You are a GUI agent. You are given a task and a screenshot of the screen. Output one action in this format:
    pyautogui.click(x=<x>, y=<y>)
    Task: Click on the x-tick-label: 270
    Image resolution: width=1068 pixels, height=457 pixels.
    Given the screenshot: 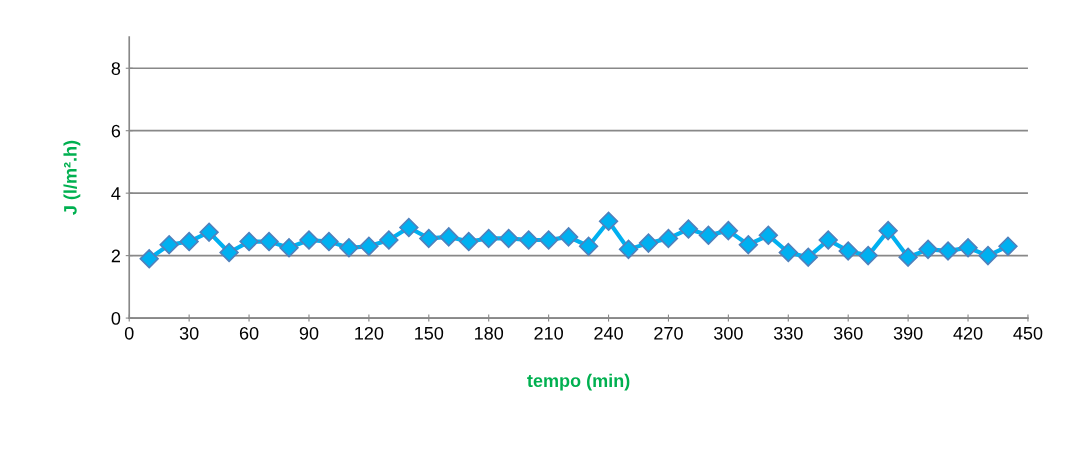 What is the action you would take?
    pyautogui.click(x=668, y=333)
    